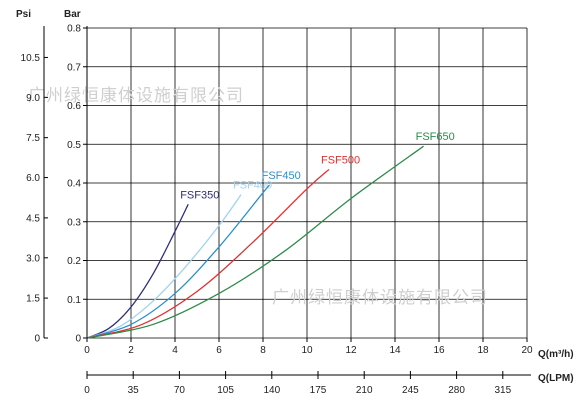 This screenshot has height=406, width=585. Describe the element at coordinates (483, 350) in the screenshot. I see `x-tick-label: 18` at that location.